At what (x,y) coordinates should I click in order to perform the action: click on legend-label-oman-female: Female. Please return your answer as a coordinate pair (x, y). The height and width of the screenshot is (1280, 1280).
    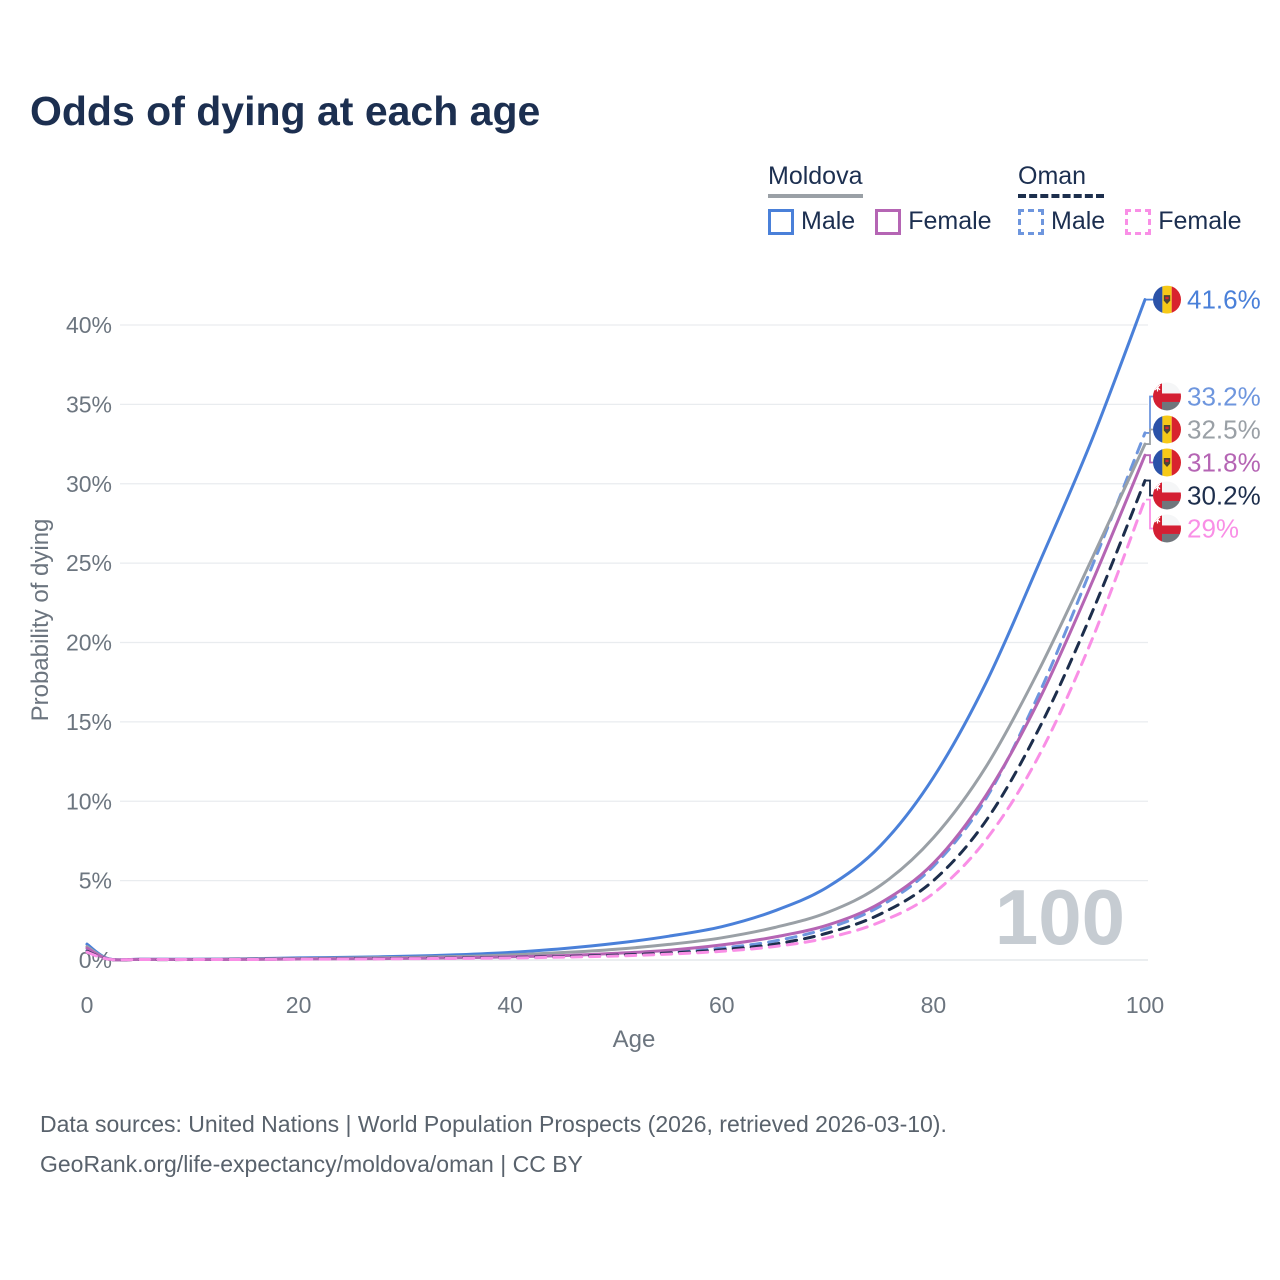
    Looking at the image, I should click on (1200, 221).